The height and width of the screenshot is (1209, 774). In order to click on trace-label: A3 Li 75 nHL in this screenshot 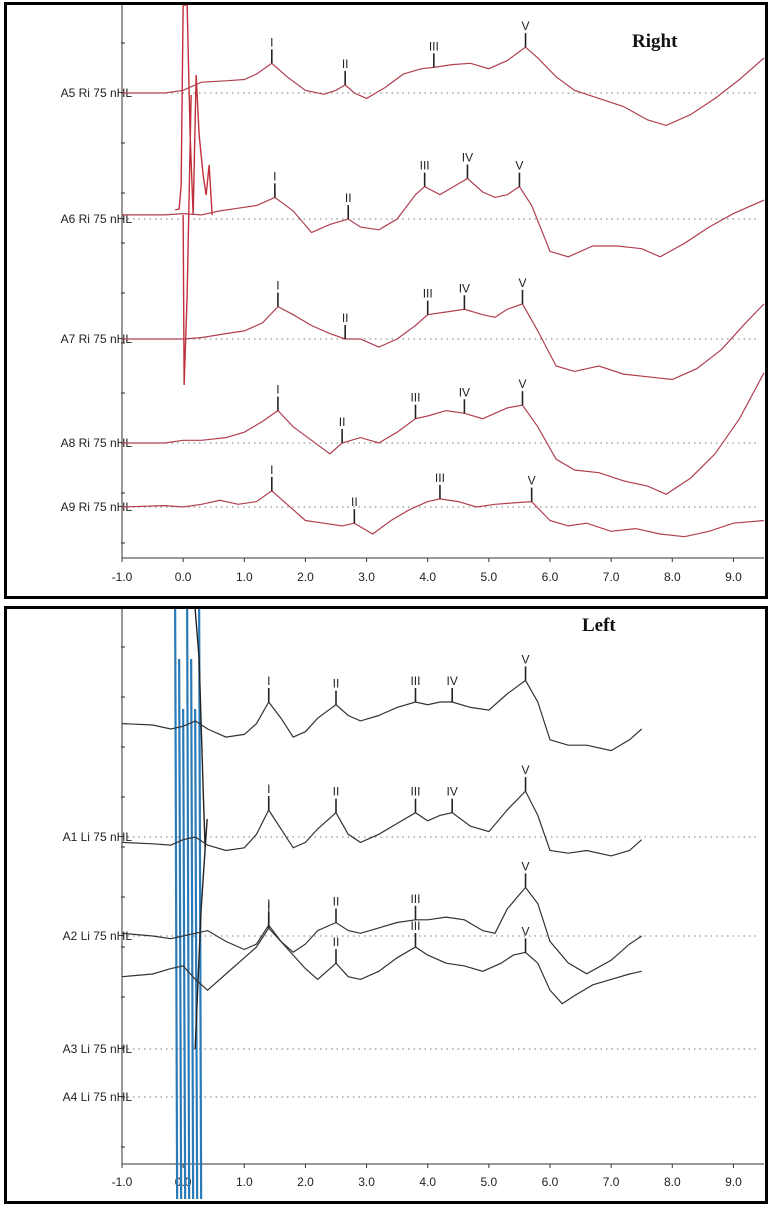, I will do `click(98, 1049)`.